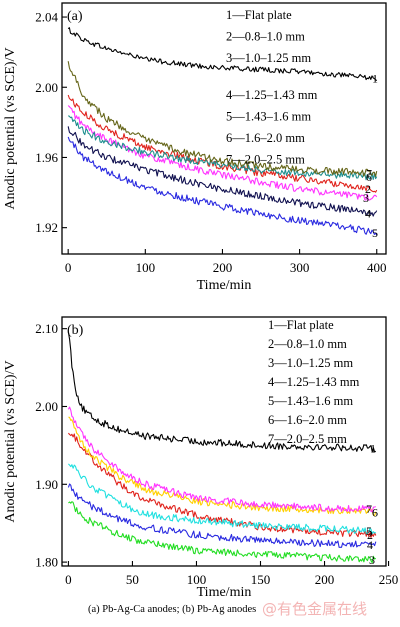 This screenshot has height=627, width=400. What do you see at coordinates (261, 579) in the screenshot?
I see `x-tick-label: 150` at bounding box center [261, 579].